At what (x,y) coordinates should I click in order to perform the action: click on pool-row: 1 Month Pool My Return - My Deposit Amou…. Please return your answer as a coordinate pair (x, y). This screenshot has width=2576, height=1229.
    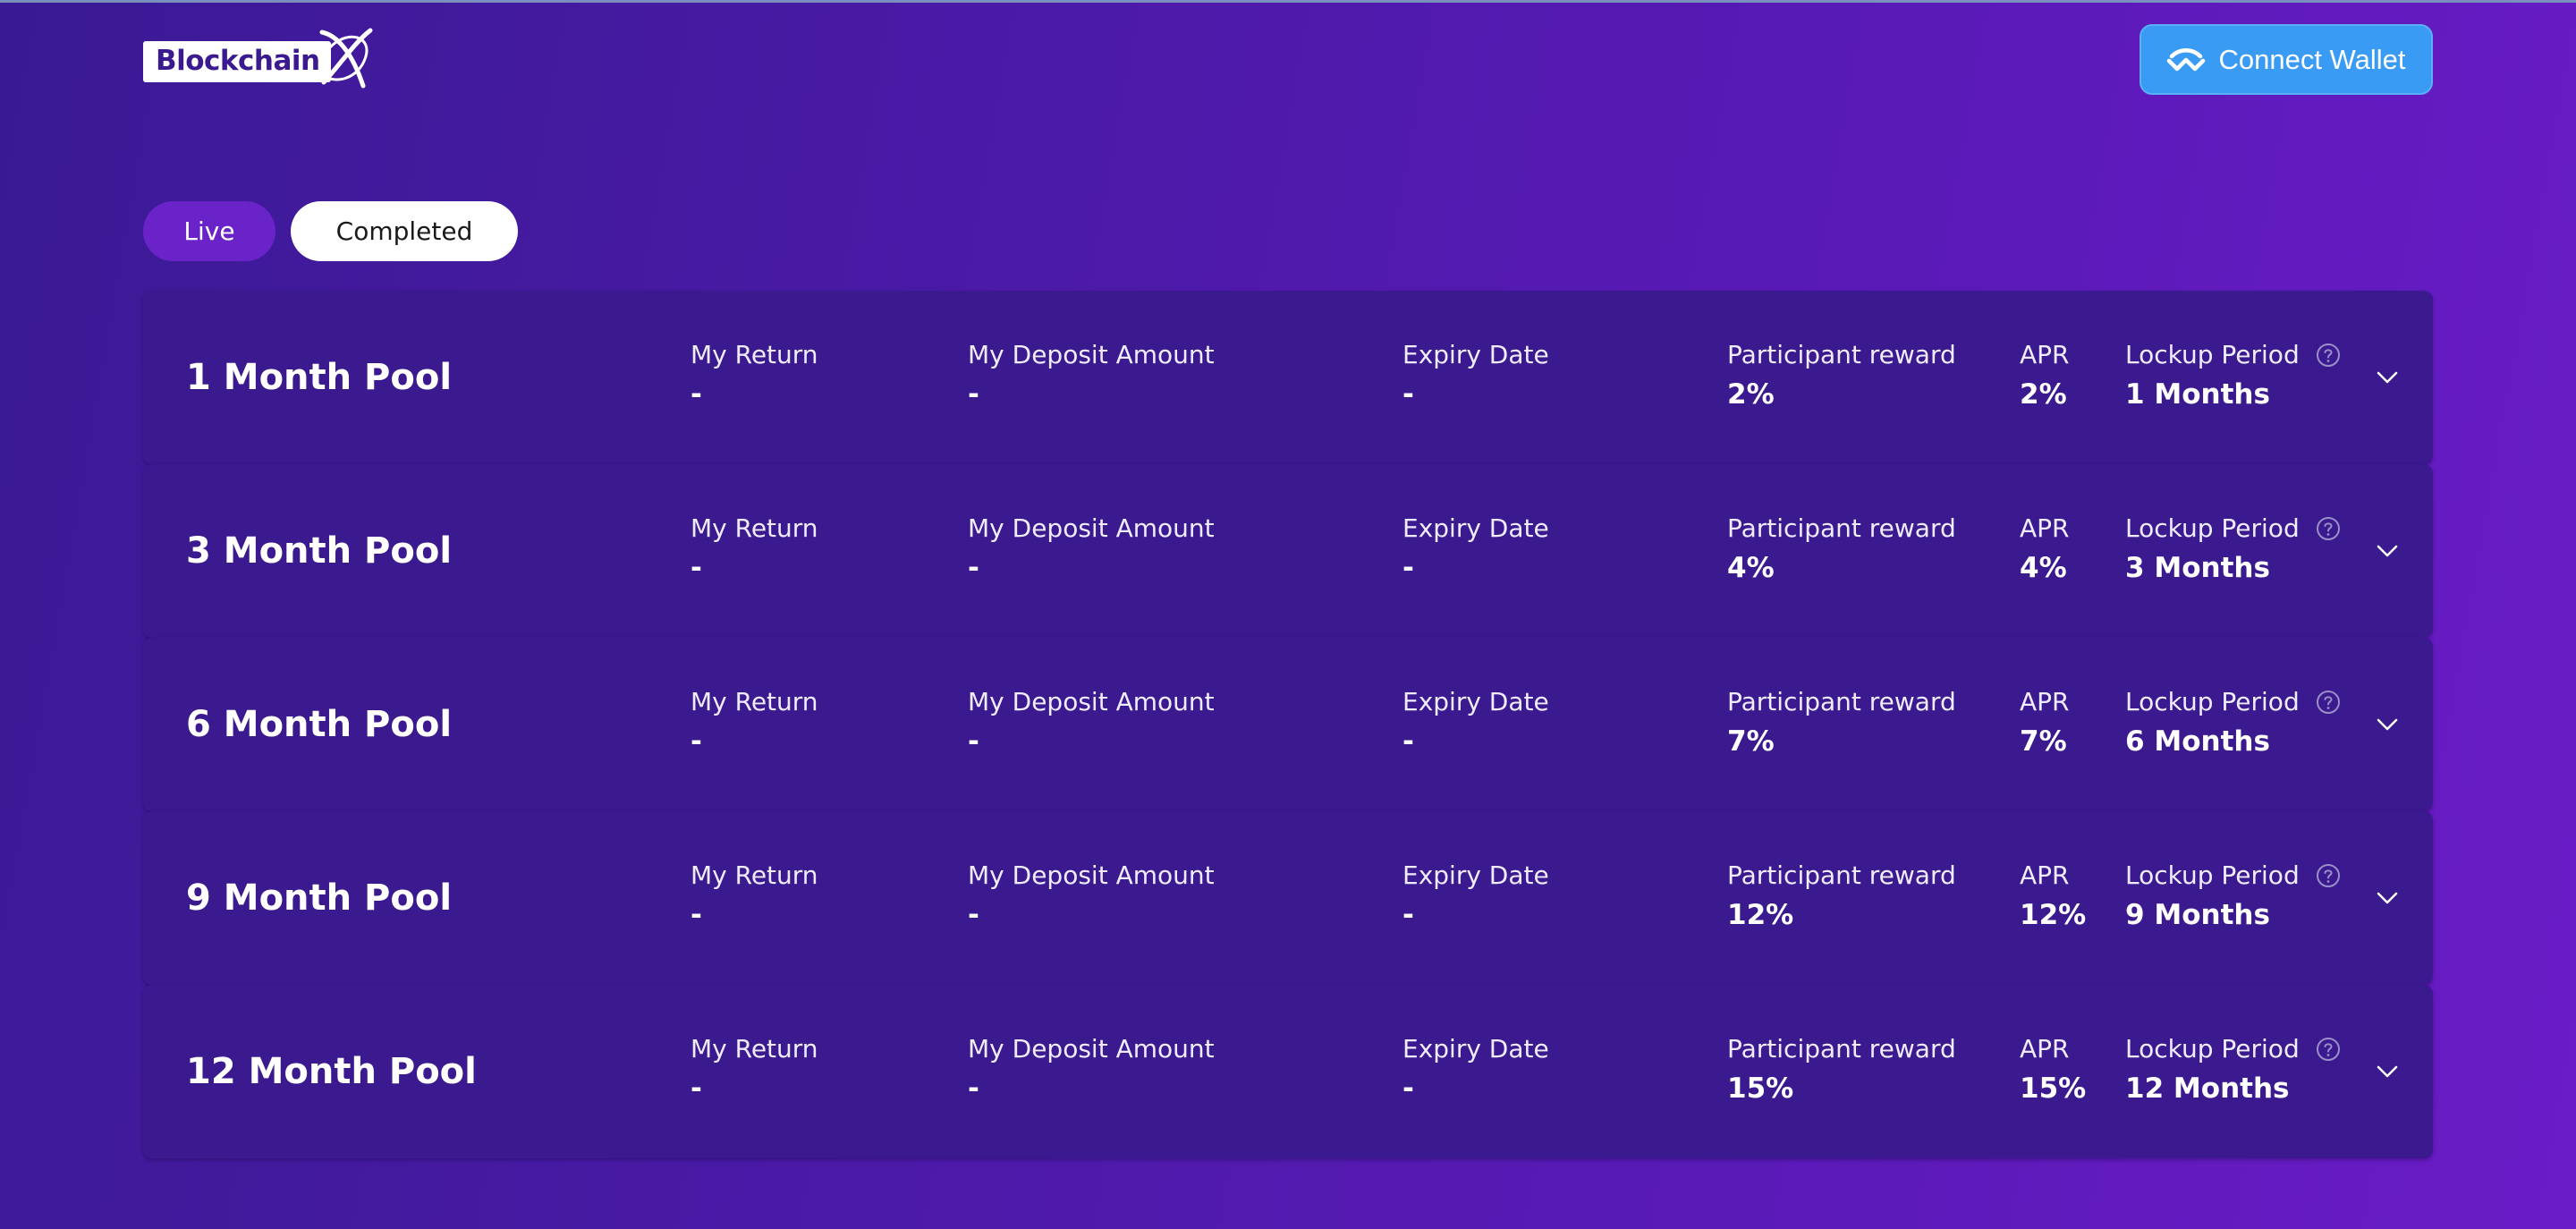
    Looking at the image, I should click on (1288, 377).